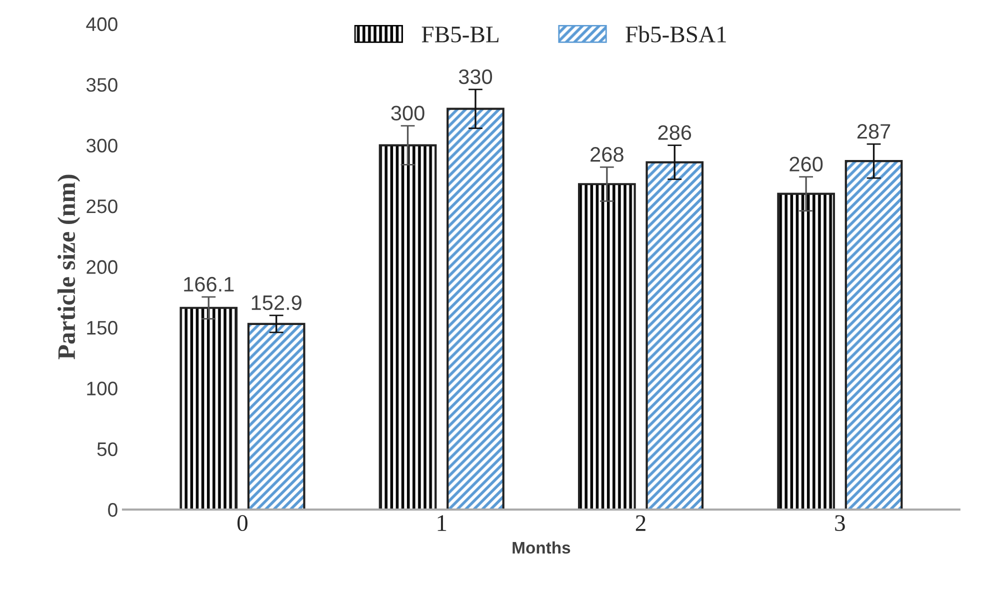 The height and width of the screenshot is (596, 984). What do you see at coordinates (407, 113) in the screenshot?
I see `data-label: 300` at bounding box center [407, 113].